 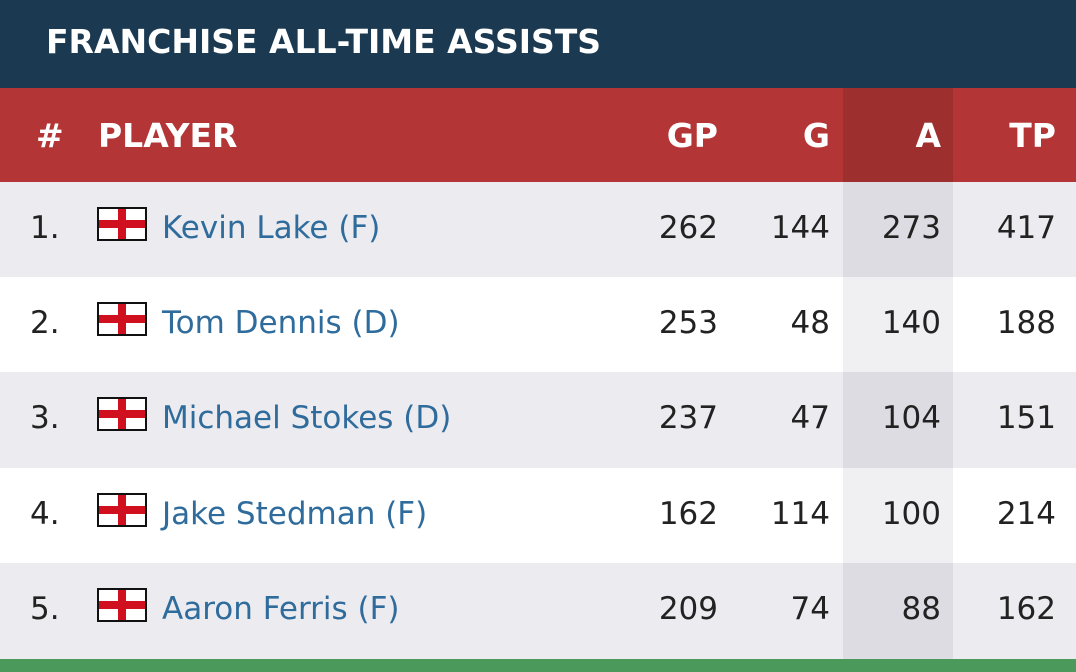 I want to click on table-cell: 151, so click(x=1026, y=418).